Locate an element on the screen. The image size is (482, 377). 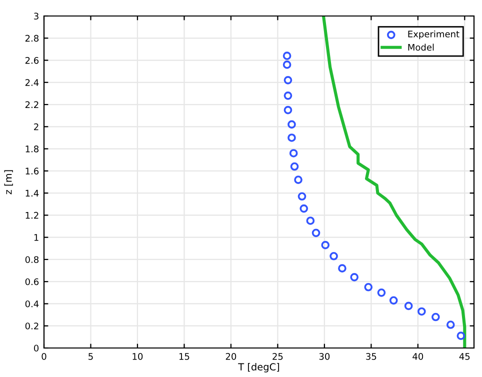
x-tick-label: 5 is located at coordinates (90, 356).